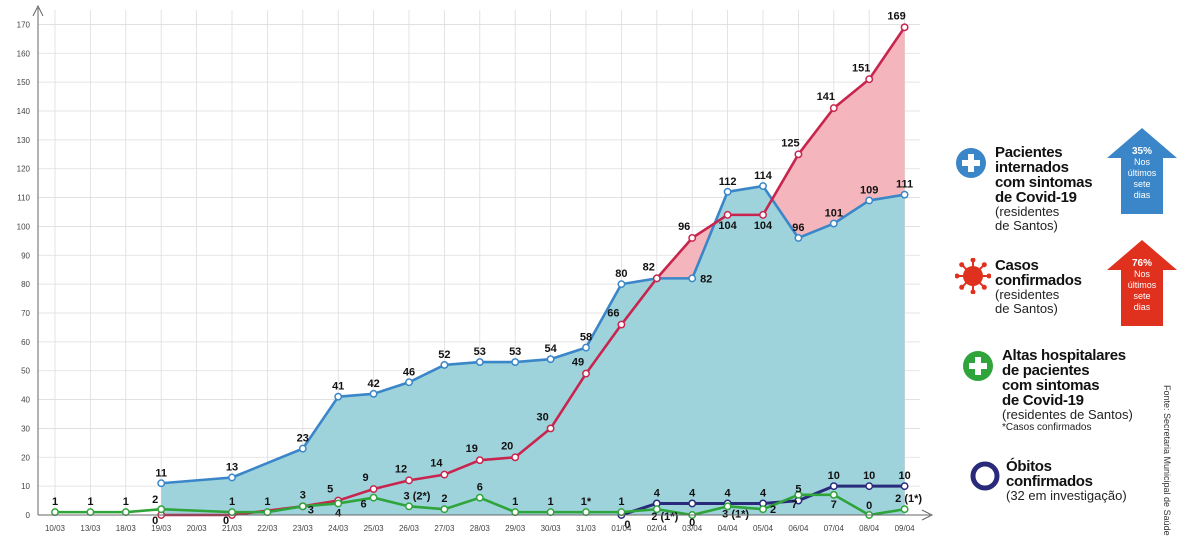  Describe the element at coordinates (692, 523) in the screenshot. I see `data-label-altas: 0` at that location.